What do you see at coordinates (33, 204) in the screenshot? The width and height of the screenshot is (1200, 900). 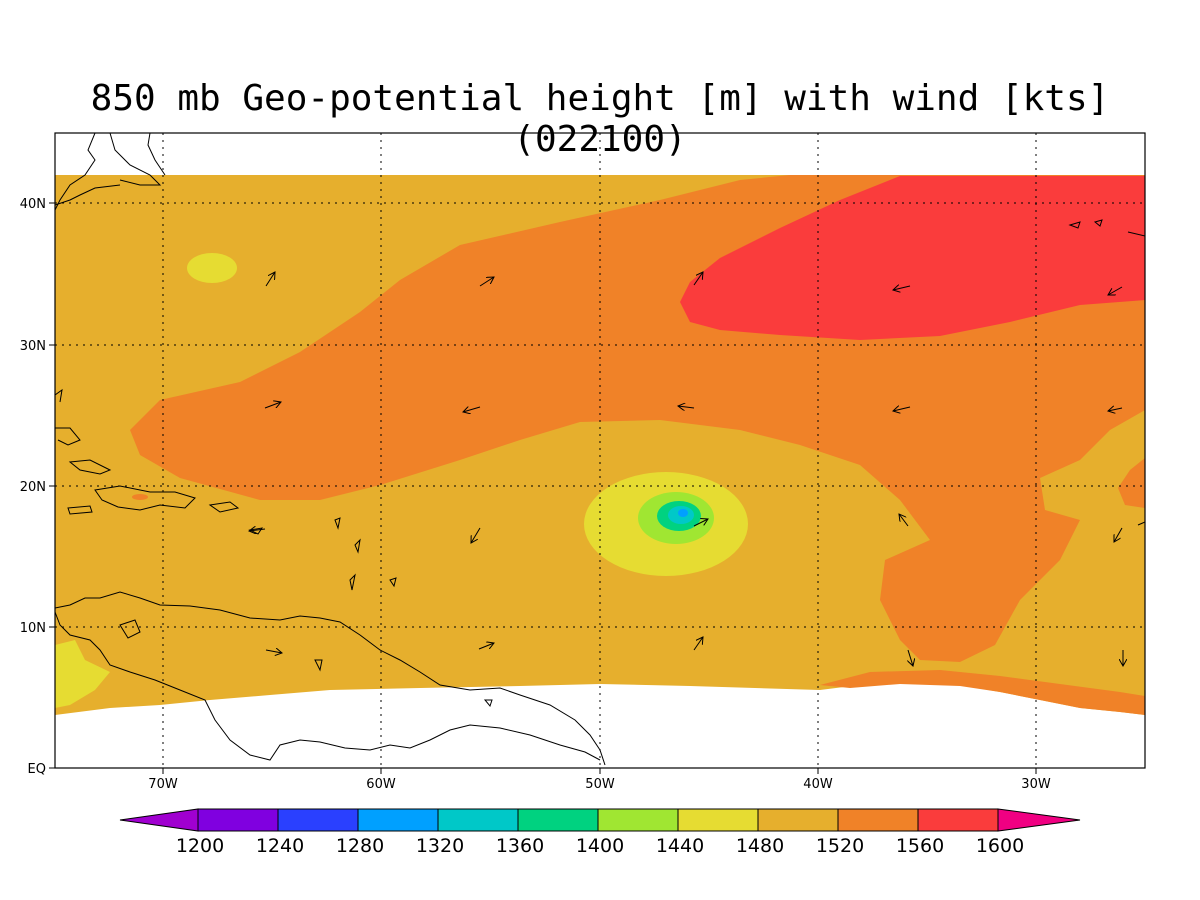 I see `lat-label-40n: 40N` at bounding box center [33, 204].